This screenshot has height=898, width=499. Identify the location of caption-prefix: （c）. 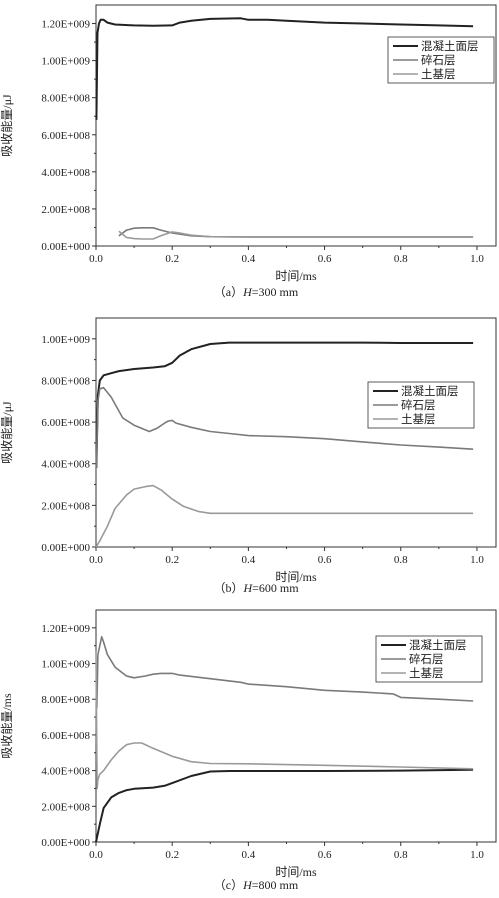
(228, 885).